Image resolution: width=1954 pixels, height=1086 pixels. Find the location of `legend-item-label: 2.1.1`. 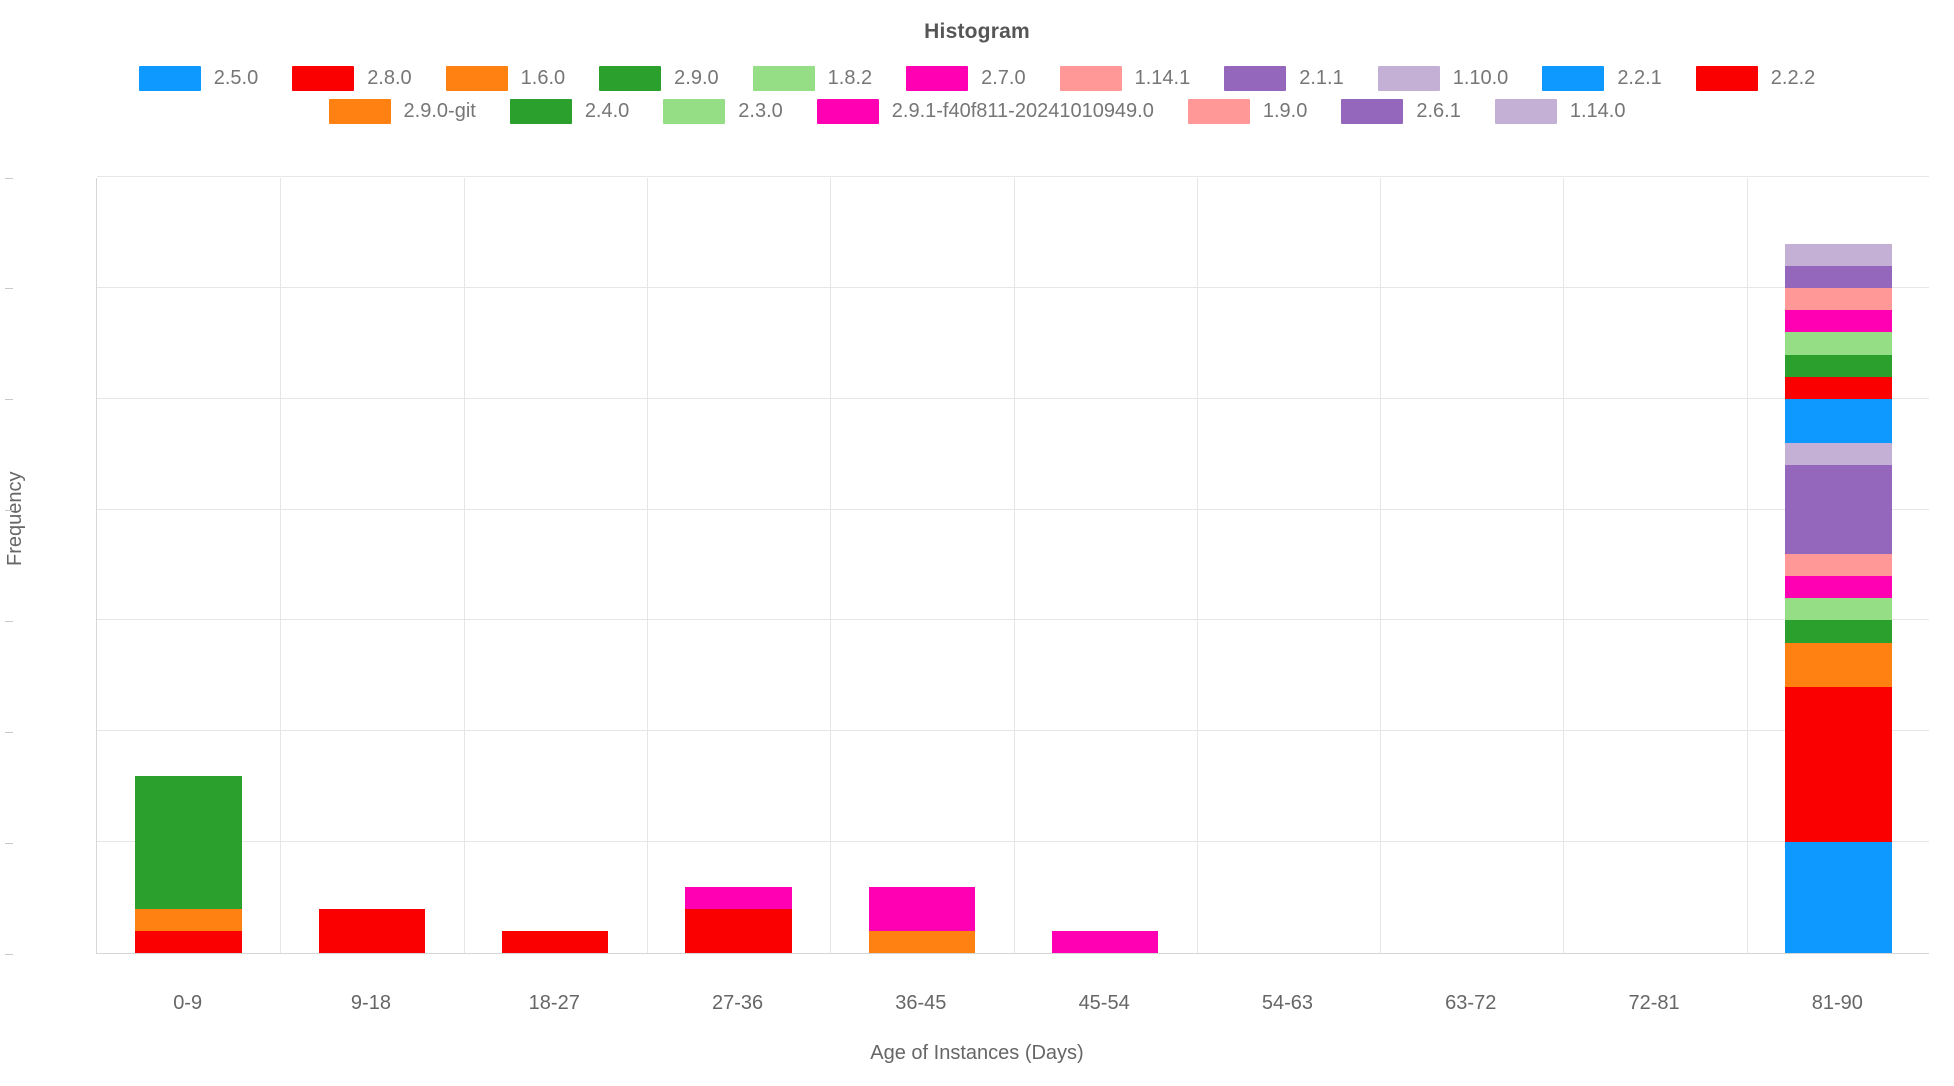

legend-item-label: 2.1.1 is located at coordinates (1321, 78).